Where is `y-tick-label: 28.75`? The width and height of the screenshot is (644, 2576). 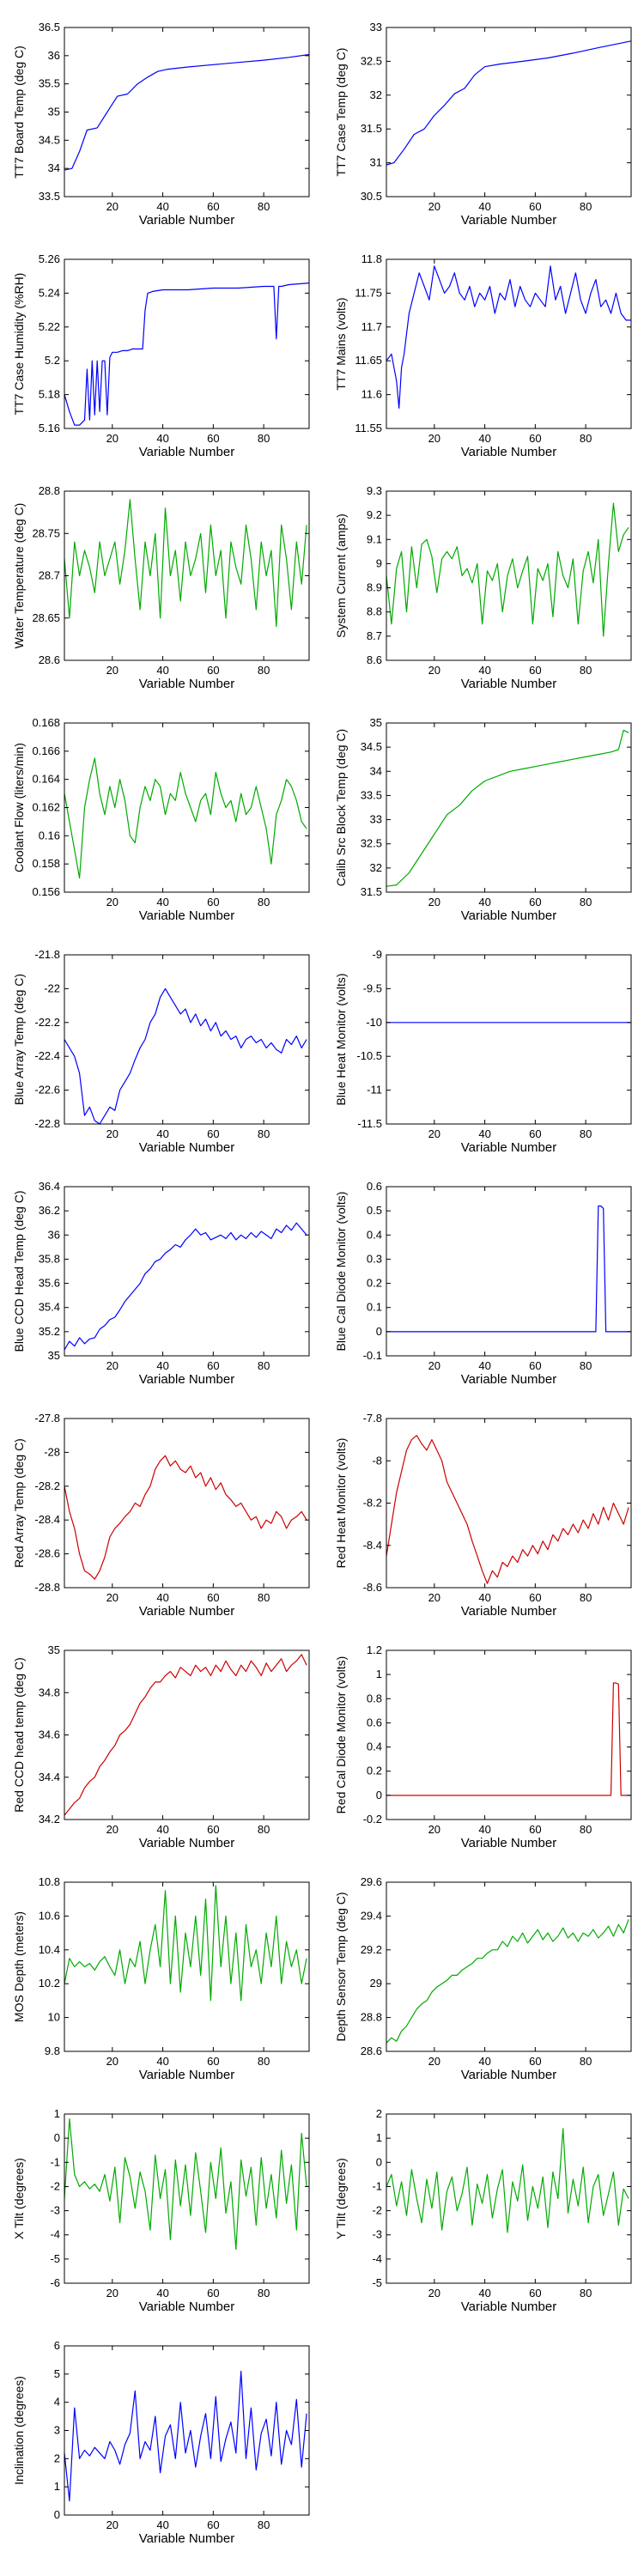 y-tick-label: 28.75 is located at coordinates (46, 532).